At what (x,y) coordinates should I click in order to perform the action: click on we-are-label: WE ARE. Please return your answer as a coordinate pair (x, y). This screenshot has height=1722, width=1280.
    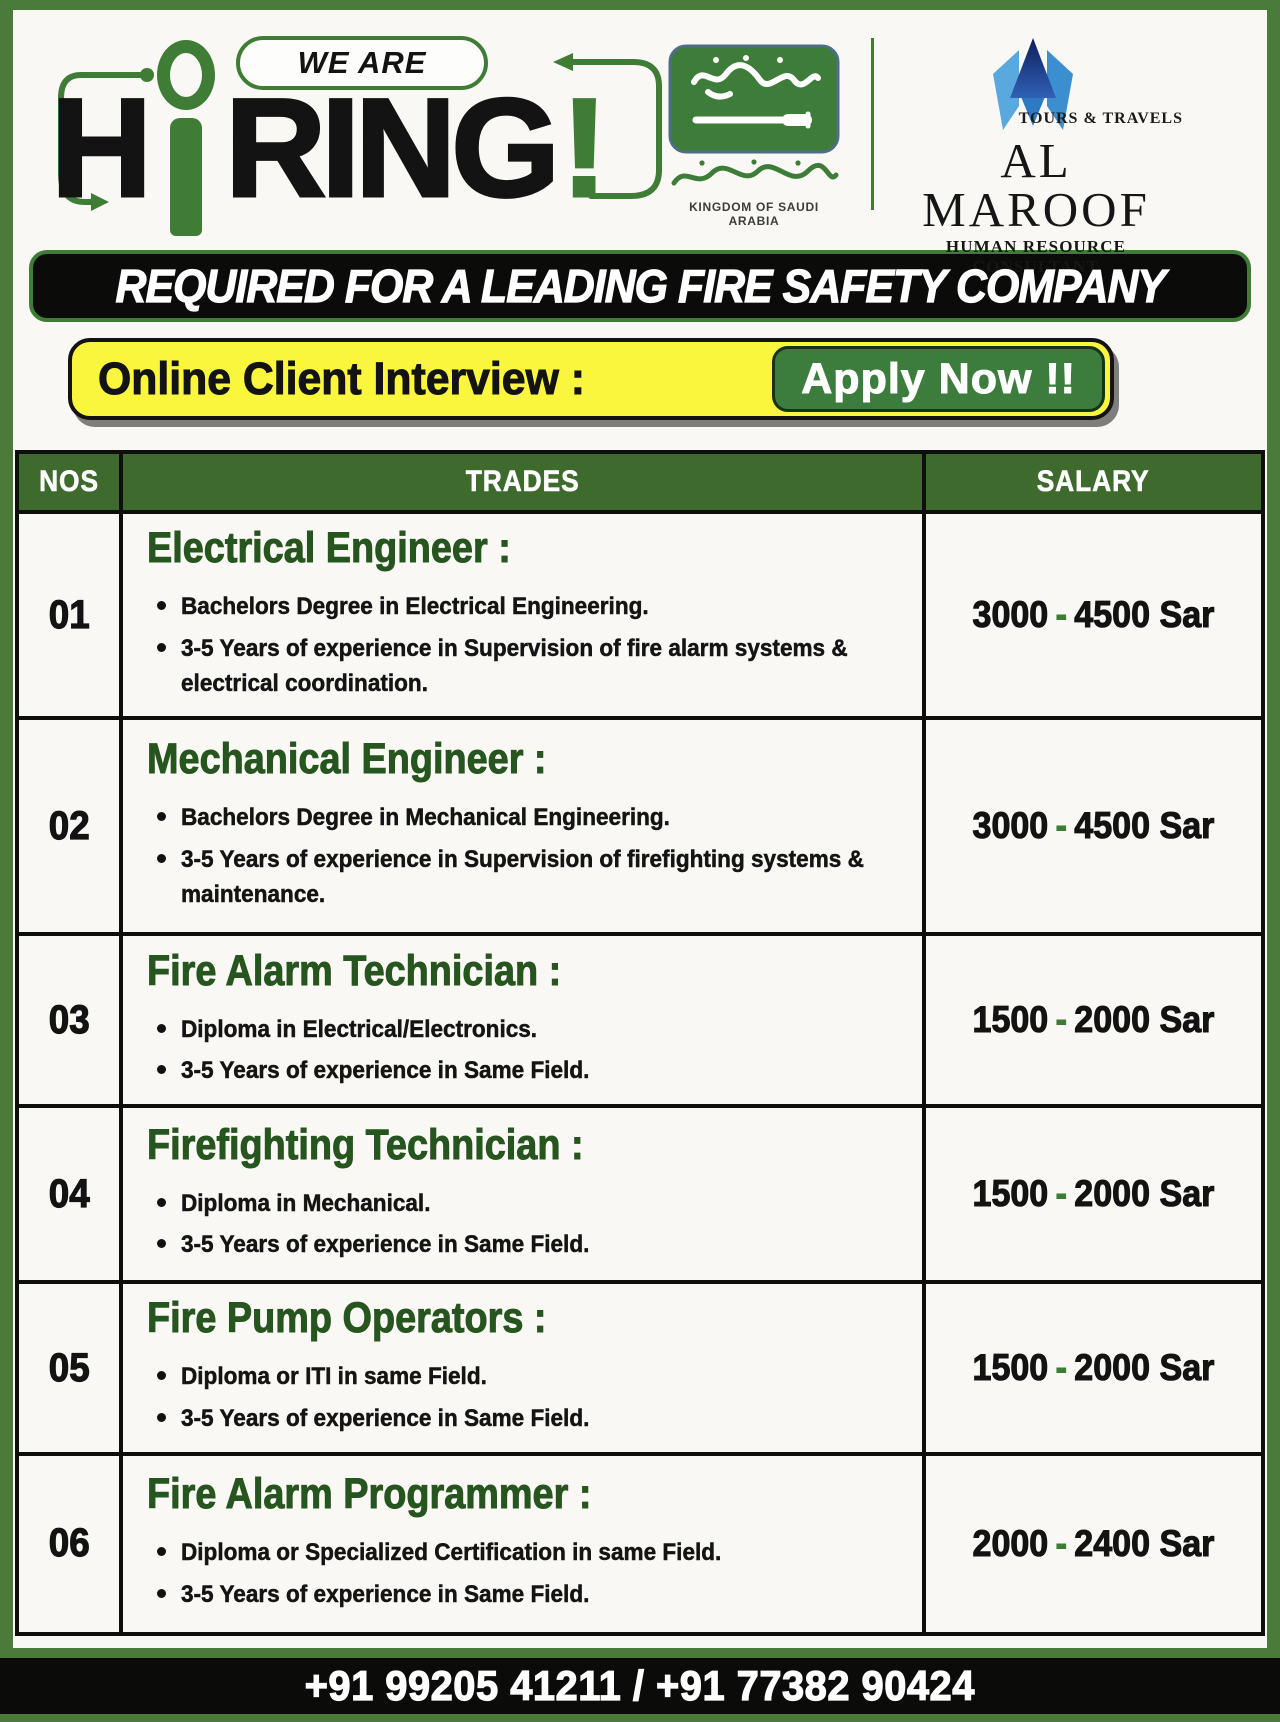
    Looking at the image, I should click on (362, 62).